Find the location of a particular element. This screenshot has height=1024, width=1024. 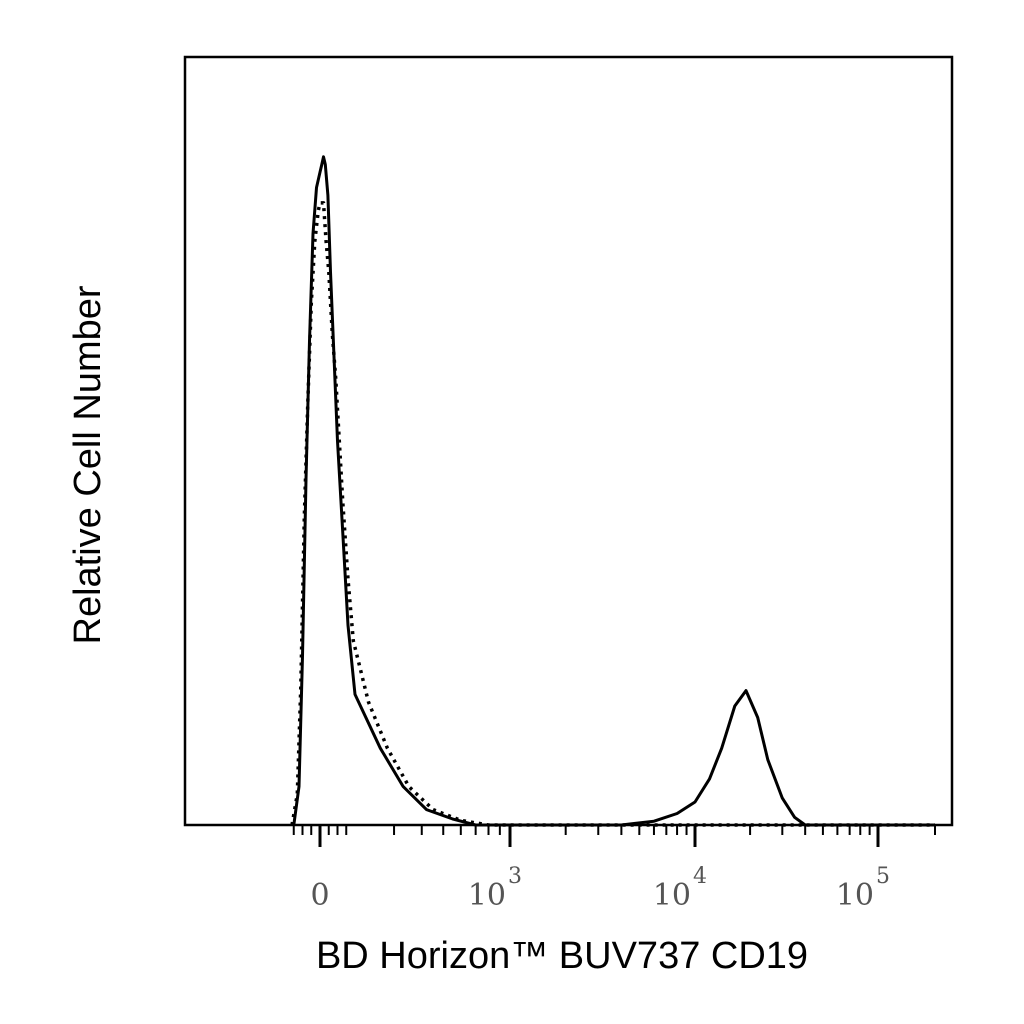

x-tick-label: 10⁴ is located at coordinates (680, 888).